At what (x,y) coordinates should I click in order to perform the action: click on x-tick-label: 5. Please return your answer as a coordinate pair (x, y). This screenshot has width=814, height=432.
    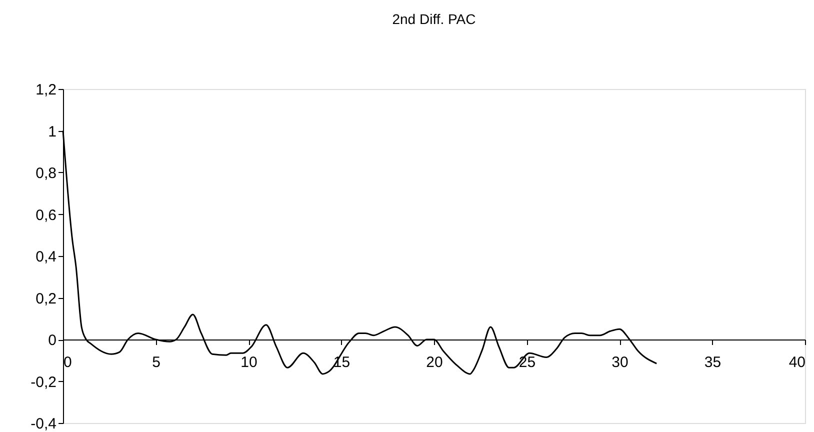
    Looking at the image, I should click on (156, 362).